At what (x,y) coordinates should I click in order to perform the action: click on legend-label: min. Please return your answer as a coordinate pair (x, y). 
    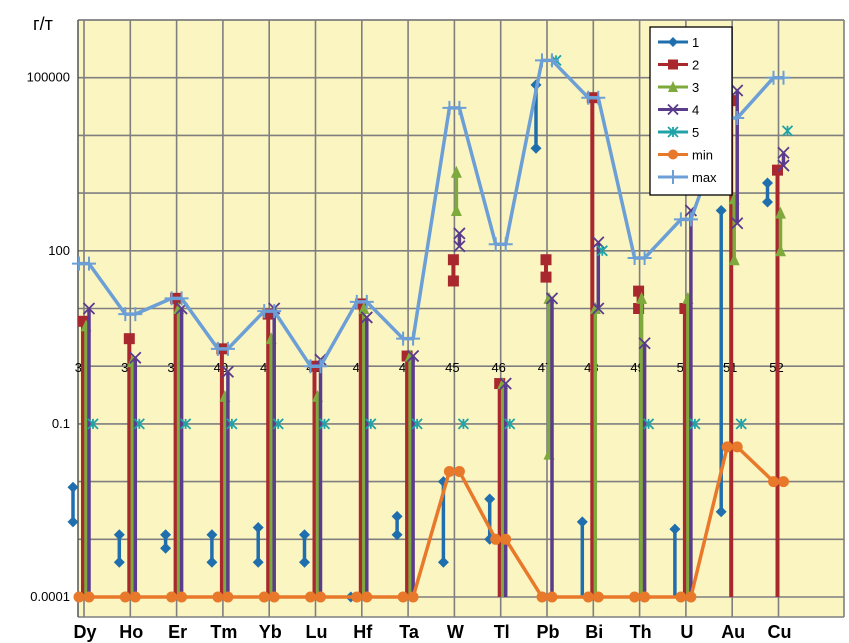
    Looking at the image, I should click on (702, 155).